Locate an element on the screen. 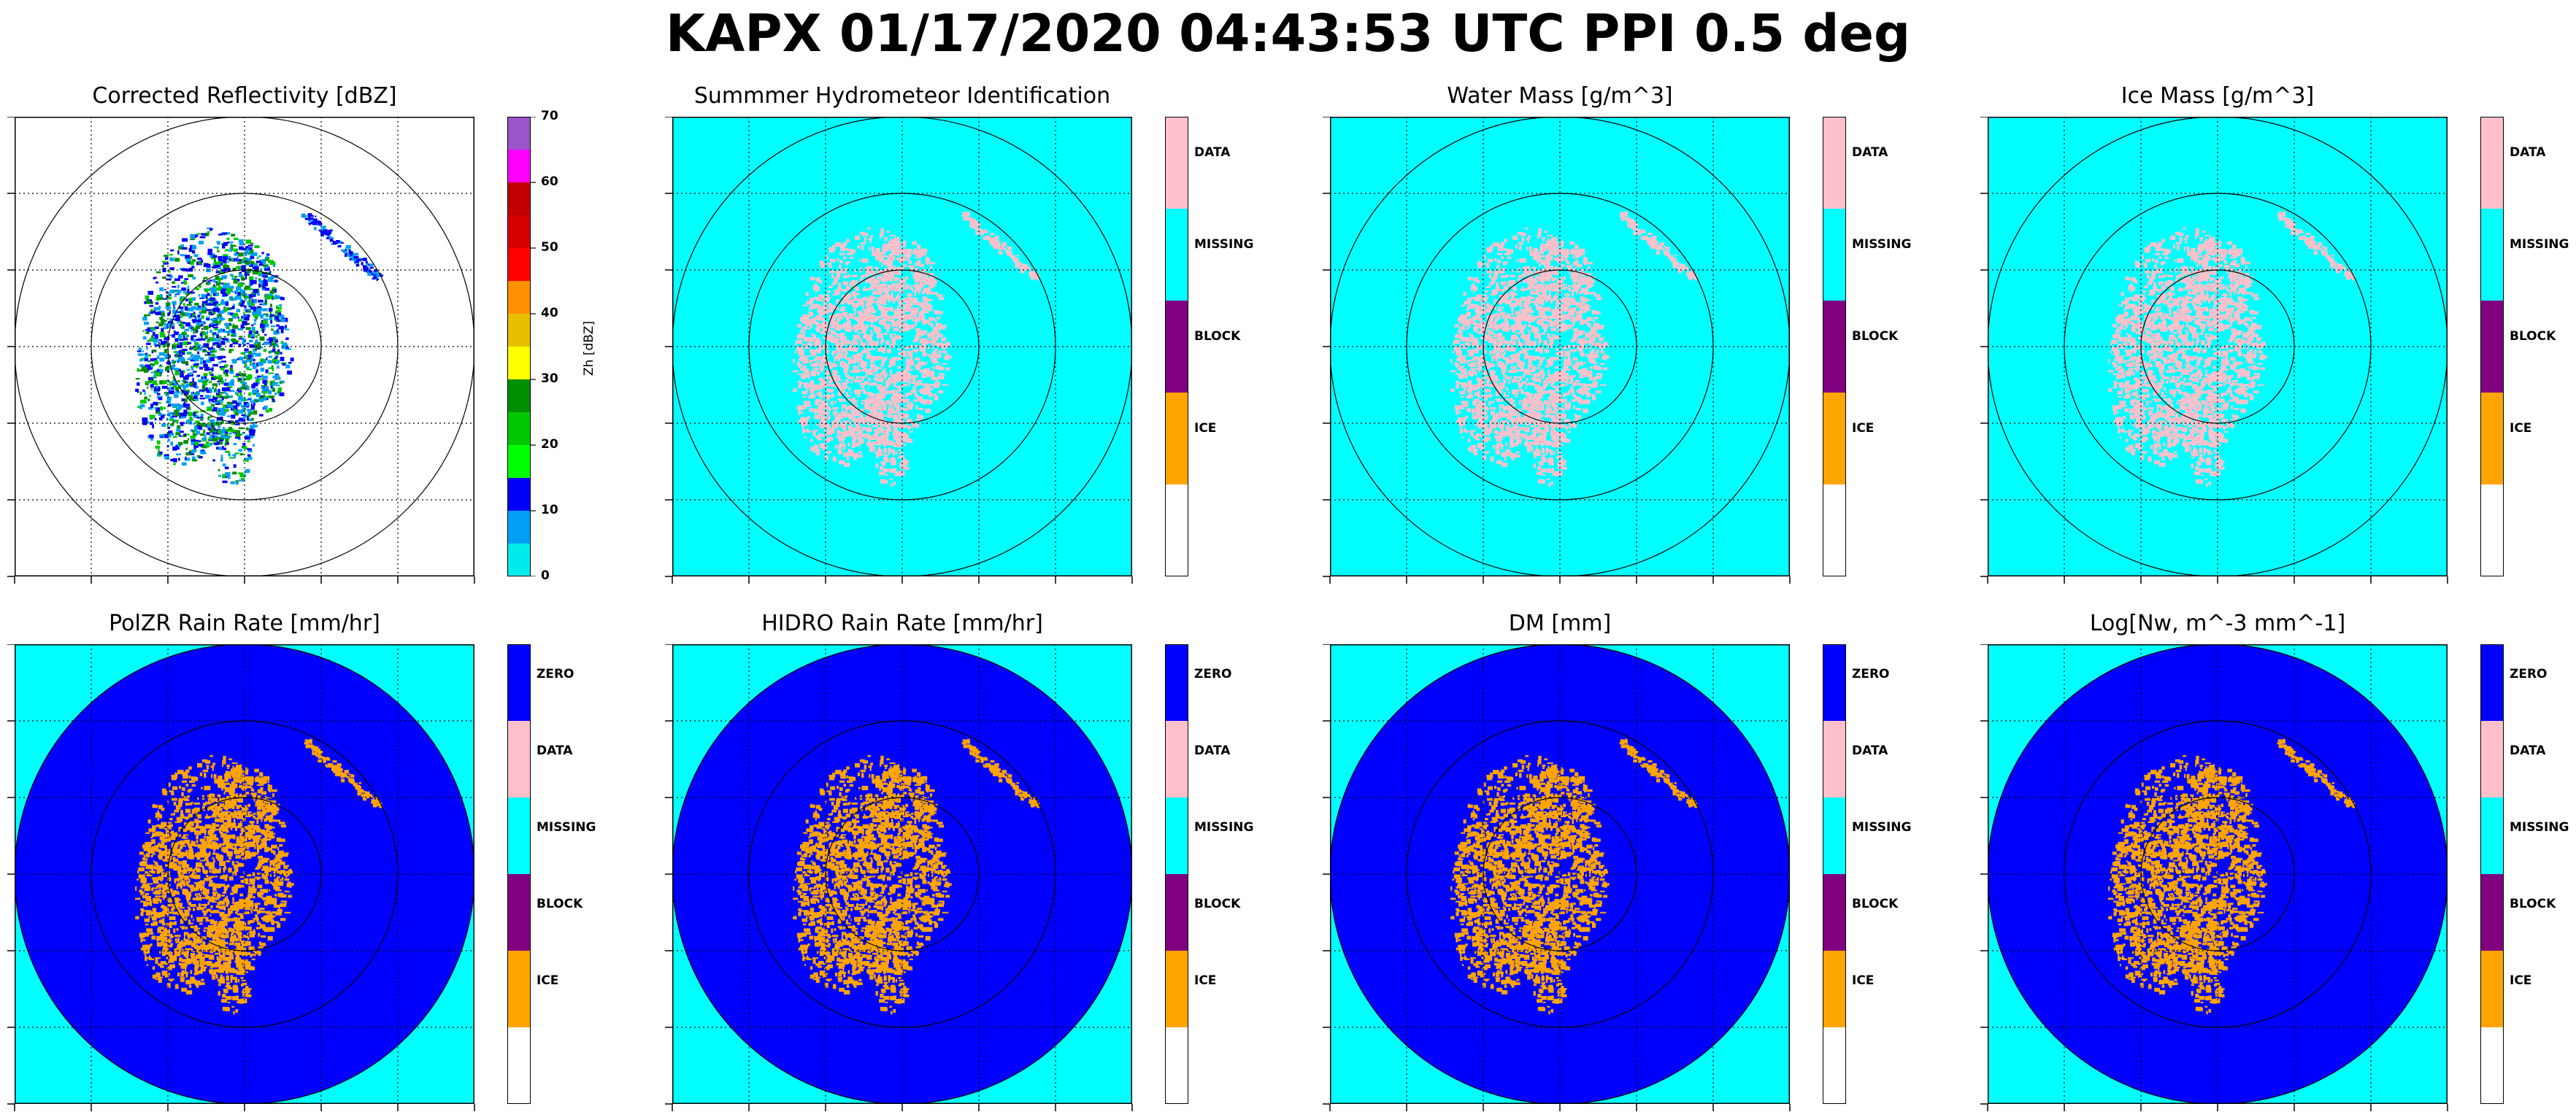  panel-title: PolZR Rain Rate [mm/hr] is located at coordinates (244, 623).